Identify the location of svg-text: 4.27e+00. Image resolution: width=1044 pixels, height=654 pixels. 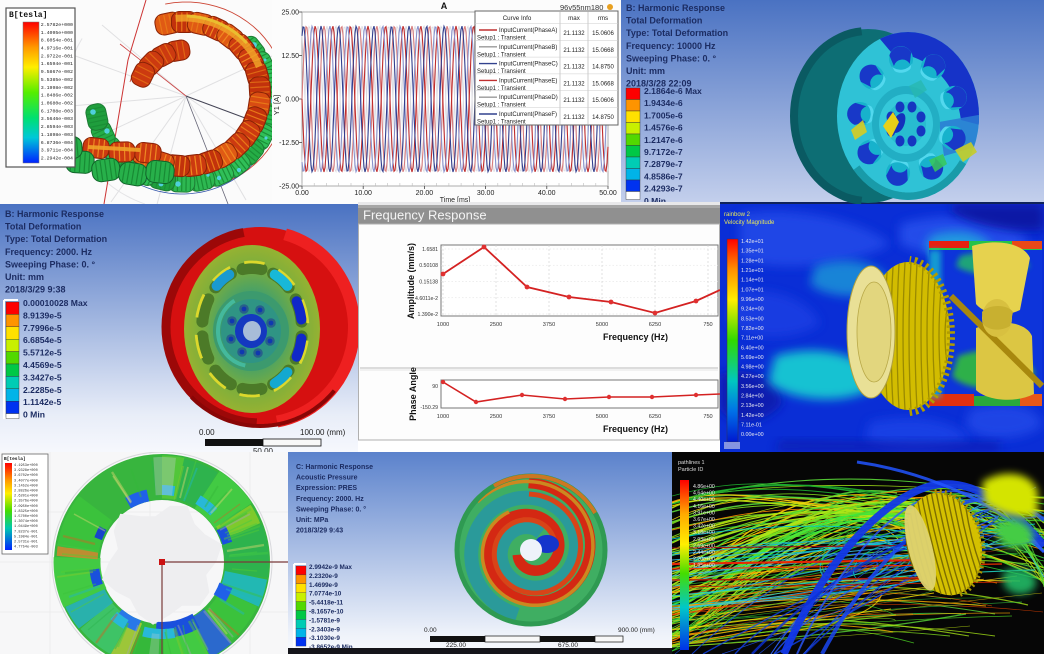
(752, 377).